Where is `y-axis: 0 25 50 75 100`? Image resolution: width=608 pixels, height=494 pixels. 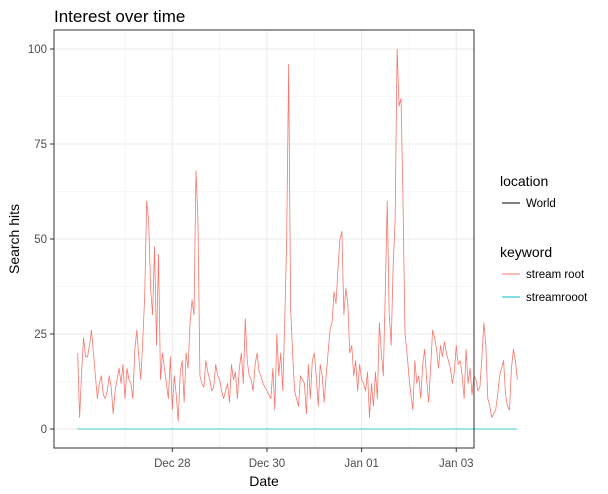 y-axis: 0 25 50 75 100 is located at coordinates (41, 240).